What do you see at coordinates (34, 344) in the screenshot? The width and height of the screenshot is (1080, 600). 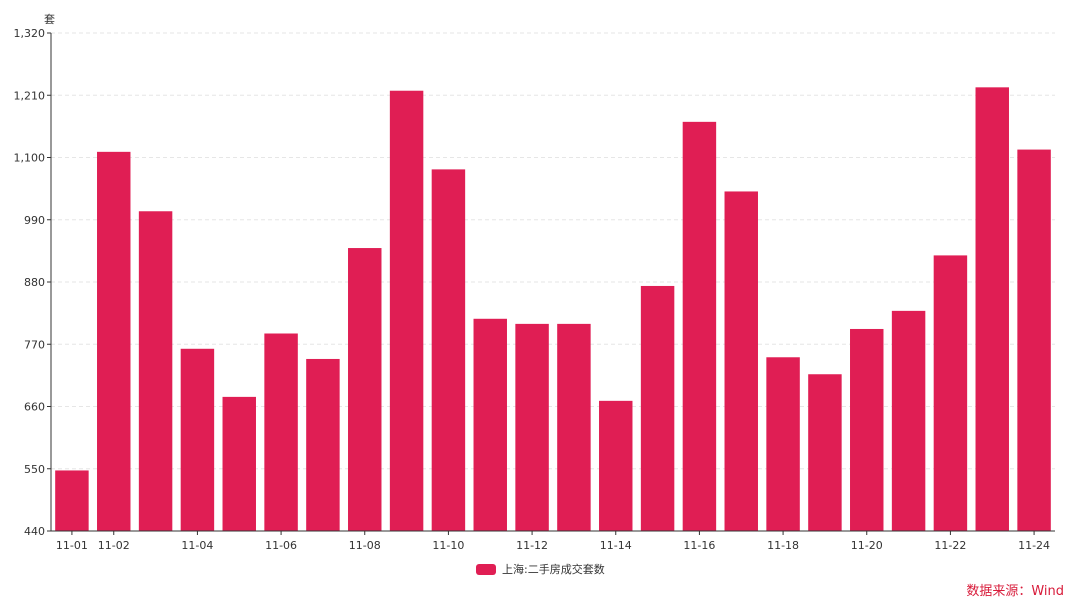 I see `y-tick-label: 770` at bounding box center [34, 344].